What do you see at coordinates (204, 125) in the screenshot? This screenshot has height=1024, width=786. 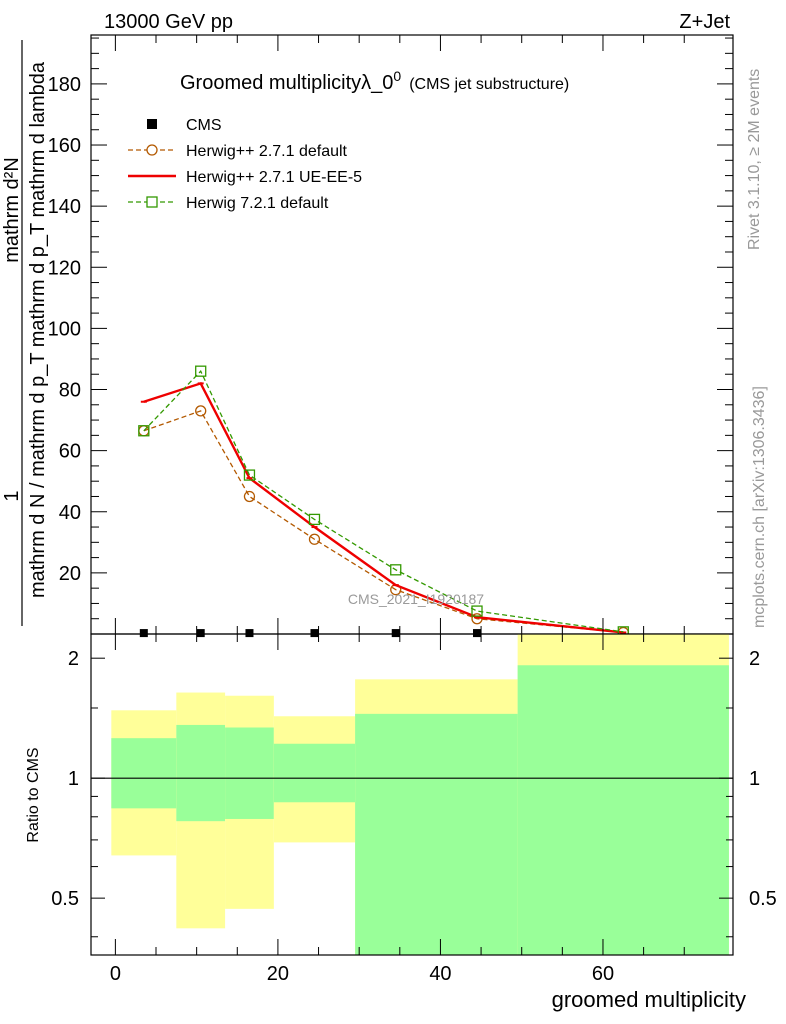 I see `legend-label-0: CMS` at bounding box center [204, 125].